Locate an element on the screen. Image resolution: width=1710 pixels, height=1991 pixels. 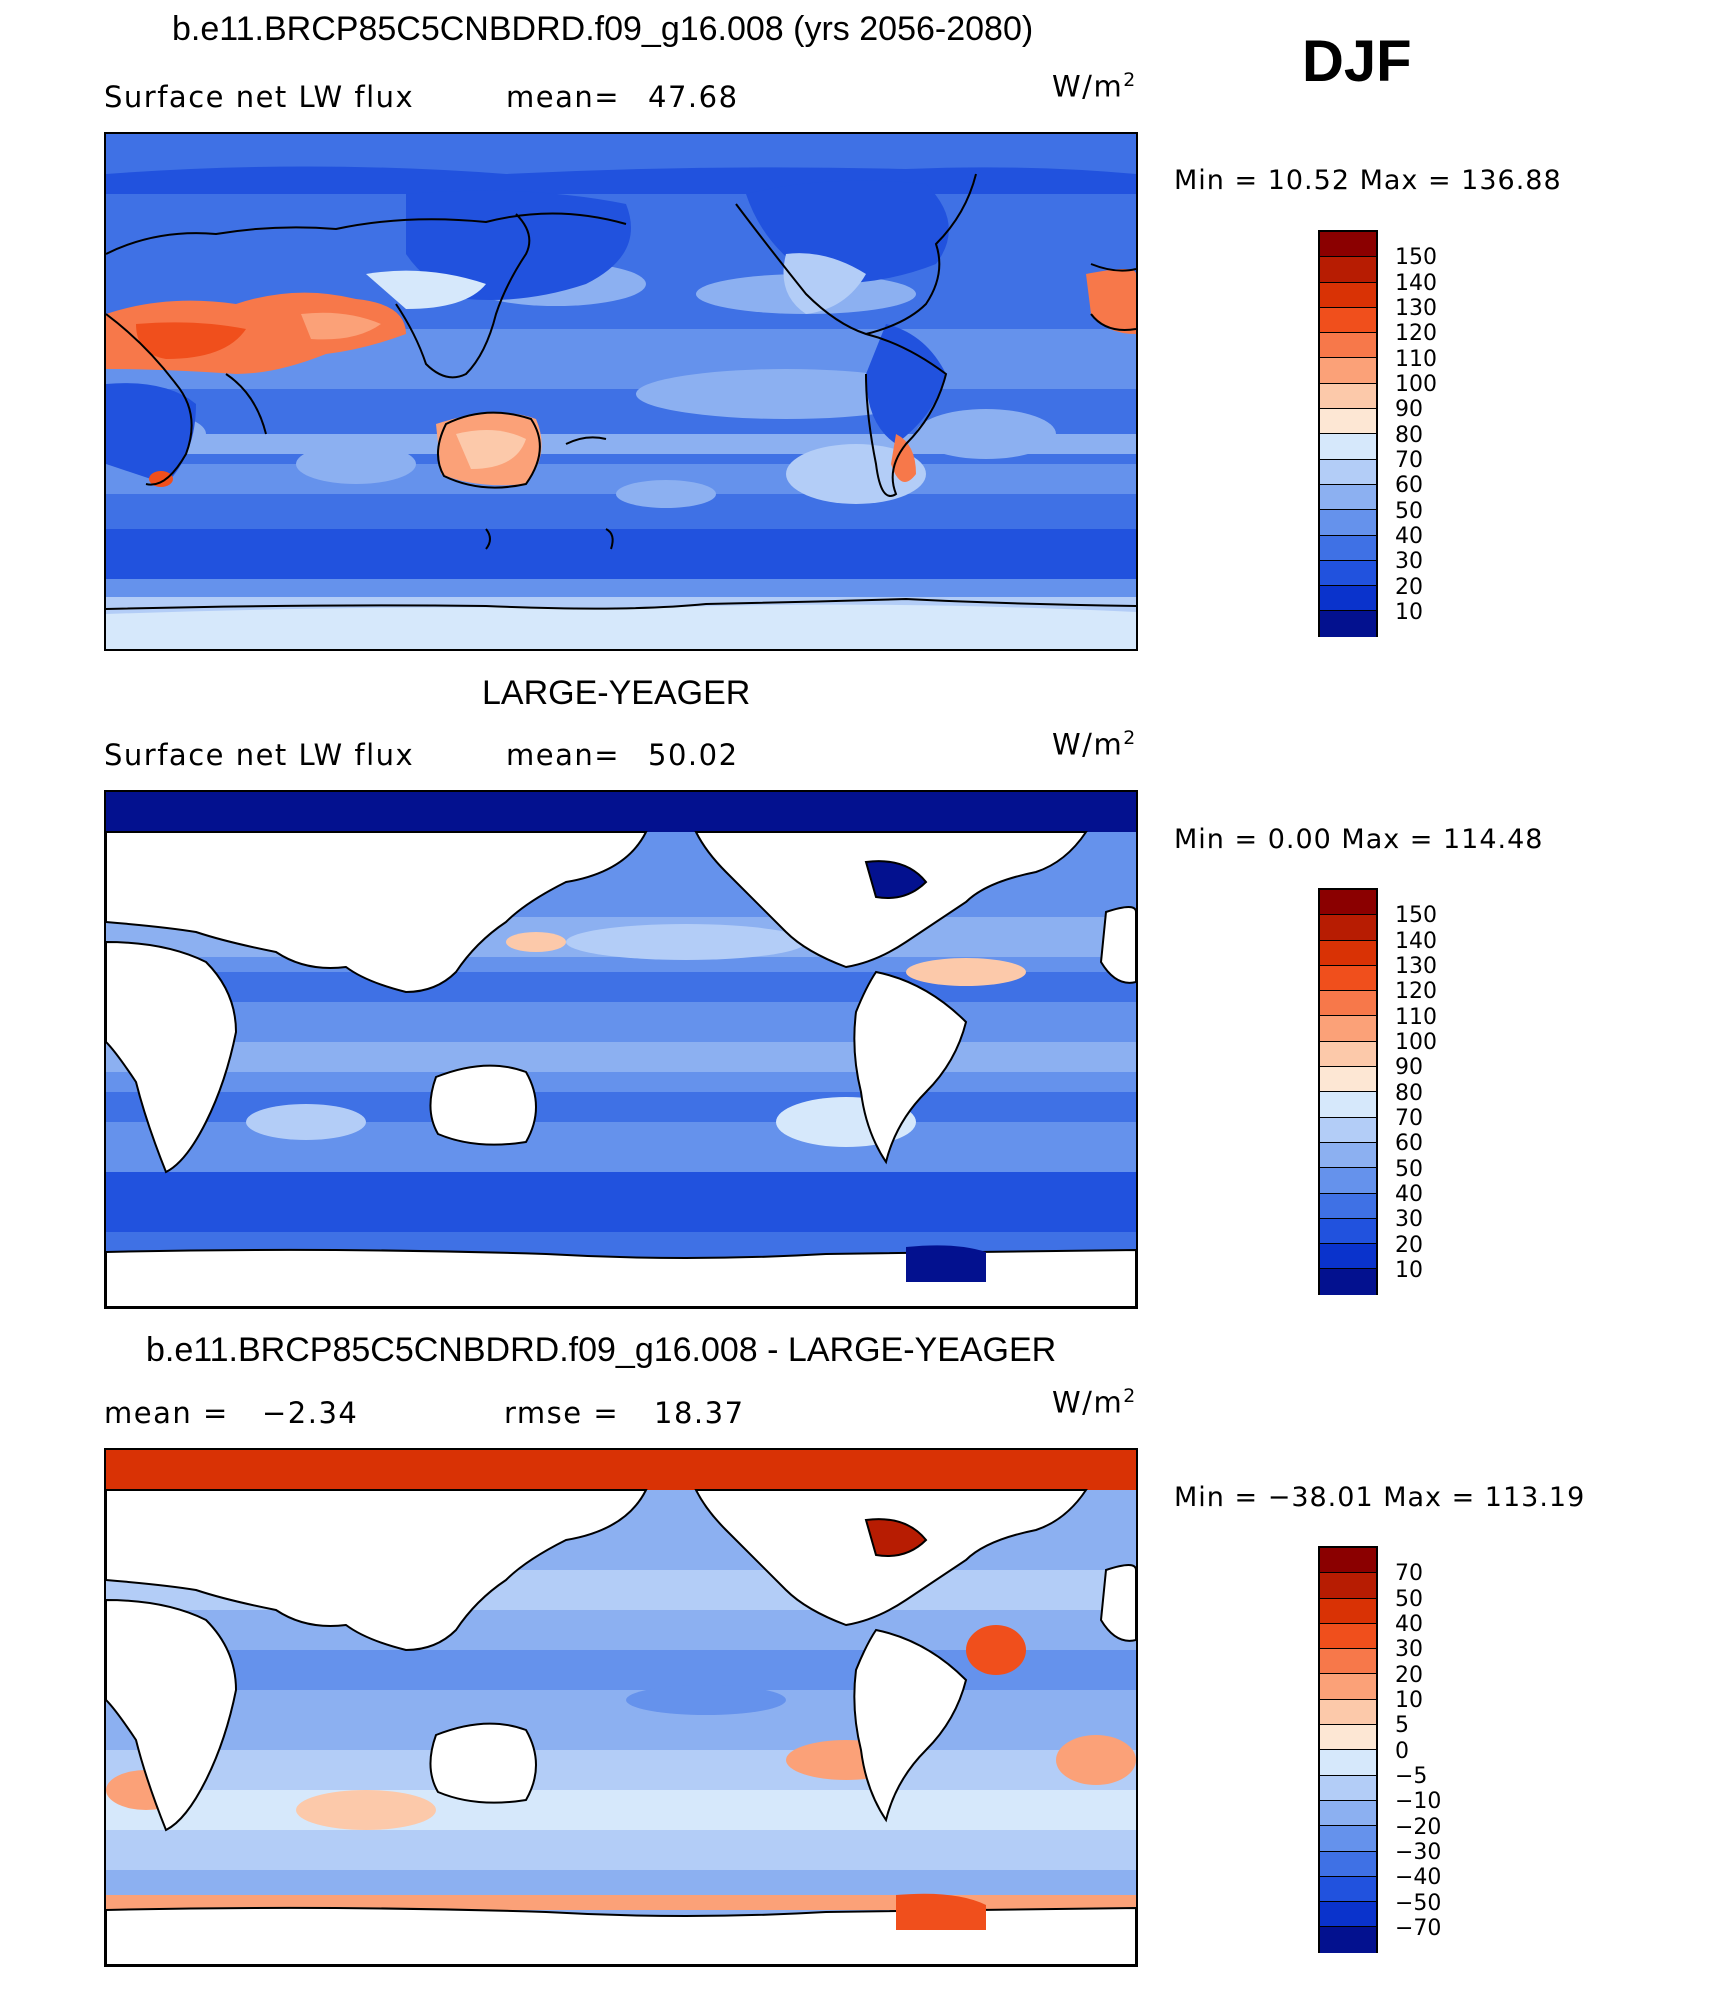
panel-1-min-max: Min = 10.52 Max = 136.88 is located at coordinates (1368, 180).